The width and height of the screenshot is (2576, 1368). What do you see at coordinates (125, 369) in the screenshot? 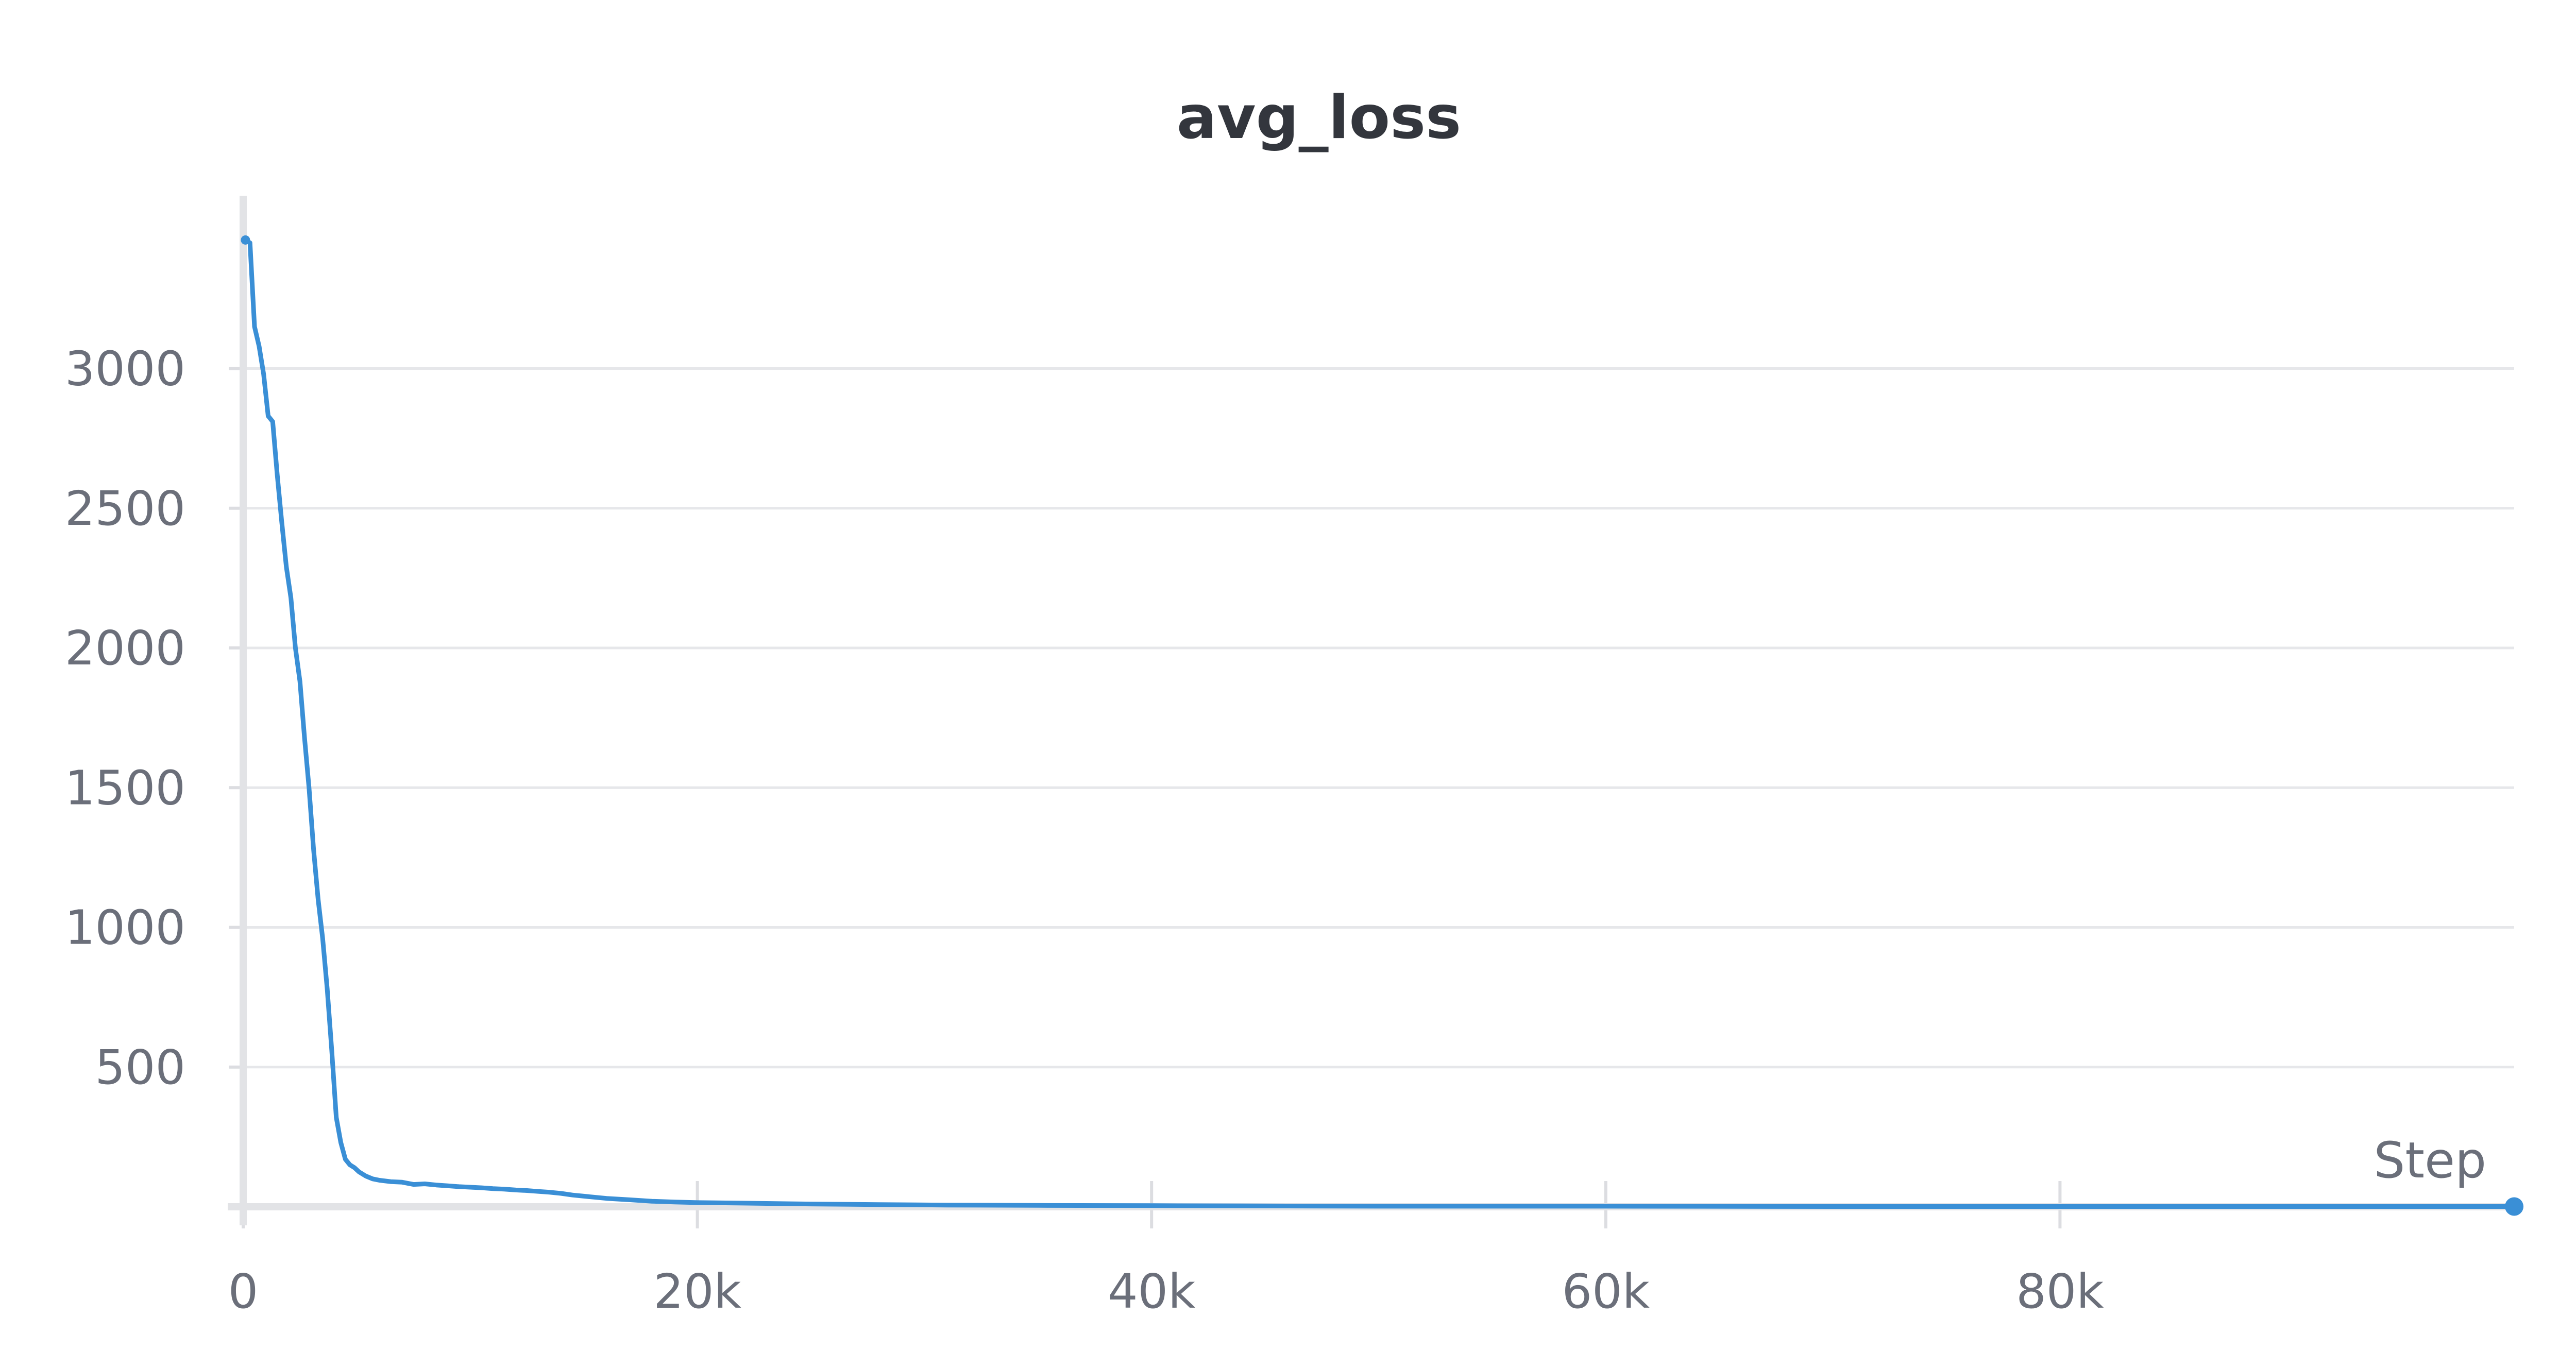
I see `y-tick-label-5: 3000` at bounding box center [125, 369].